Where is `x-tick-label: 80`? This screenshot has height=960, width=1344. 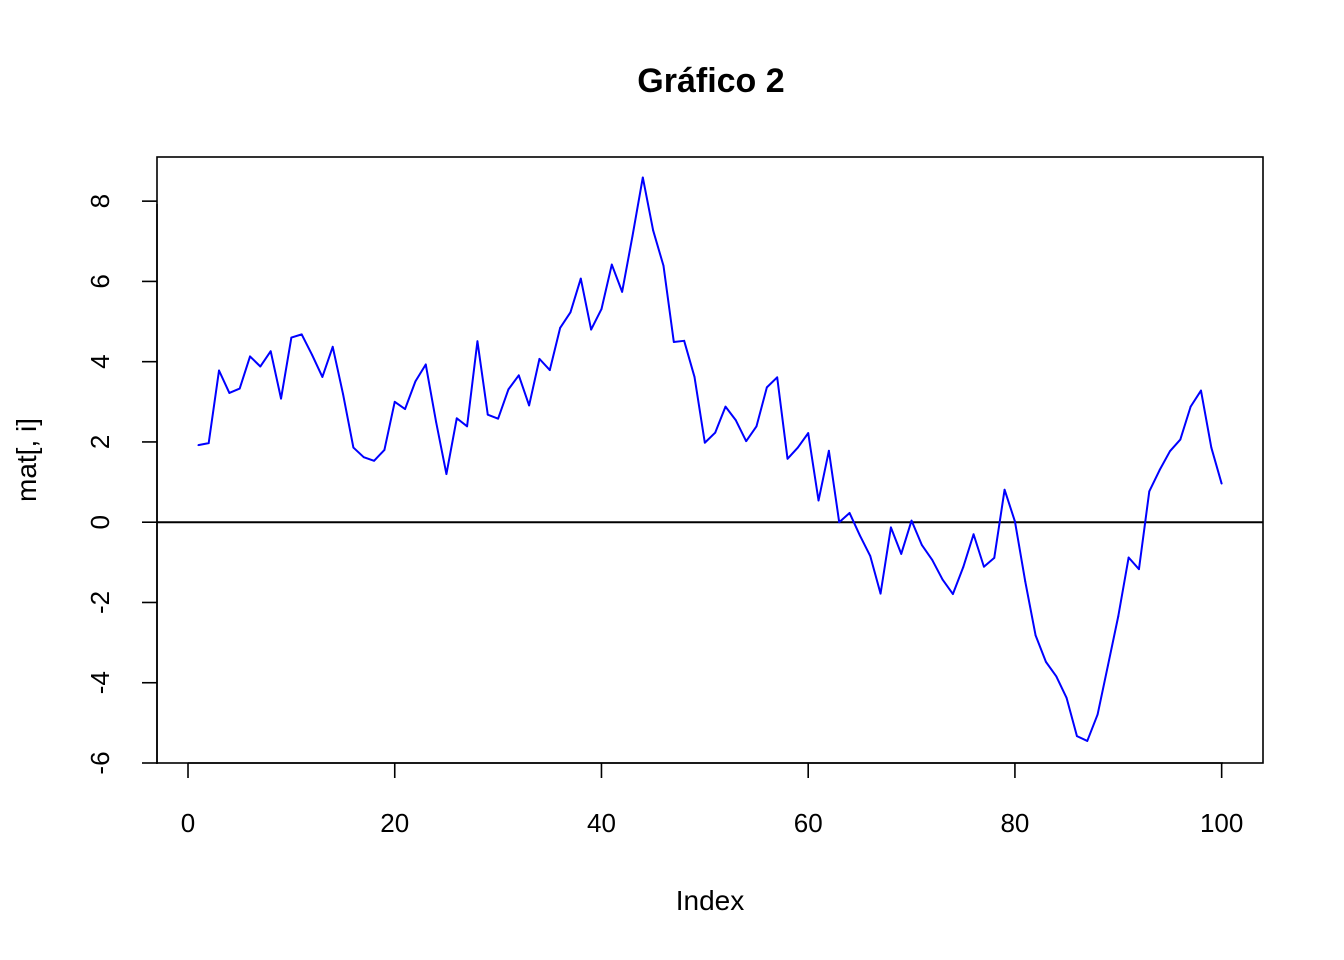 x-tick-label: 80 is located at coordinates (1014, 823).